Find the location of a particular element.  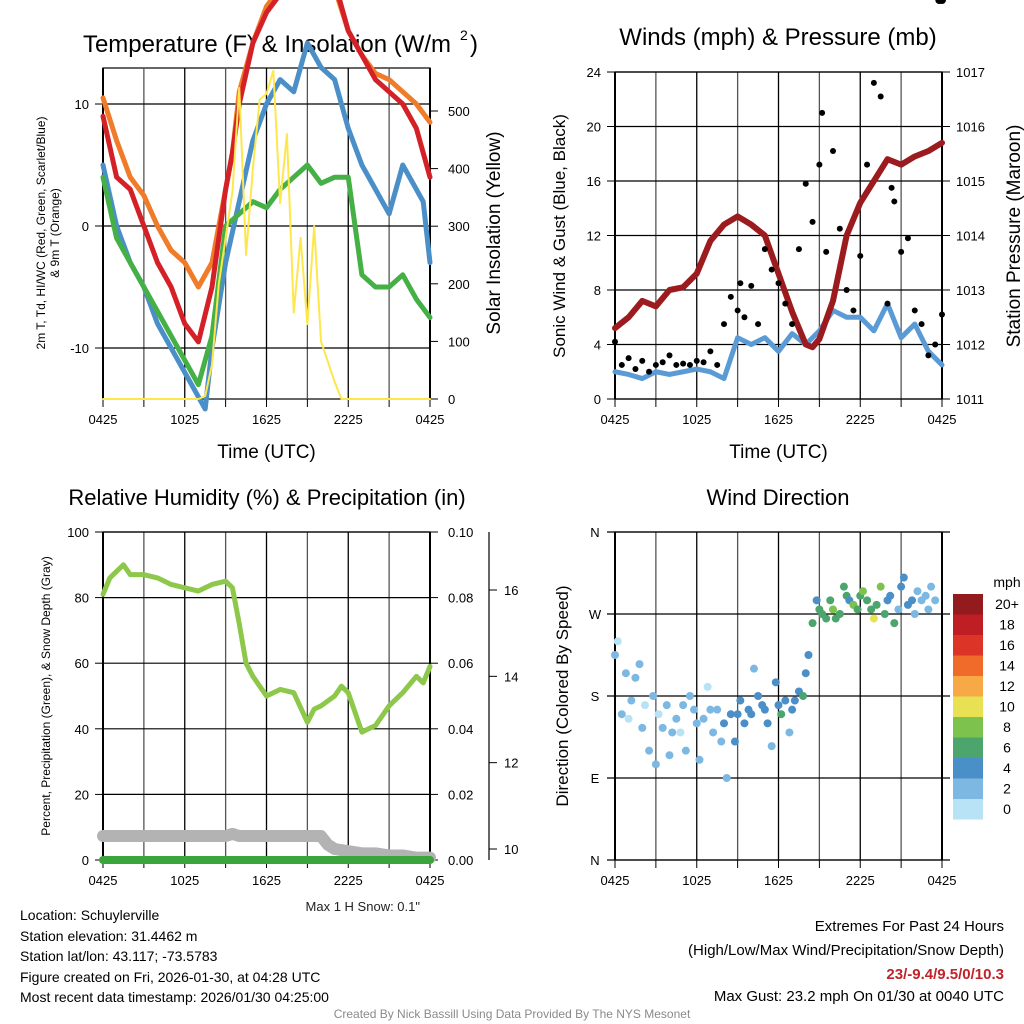

y-tick-label: 4 is located at coordinates (597, 345).